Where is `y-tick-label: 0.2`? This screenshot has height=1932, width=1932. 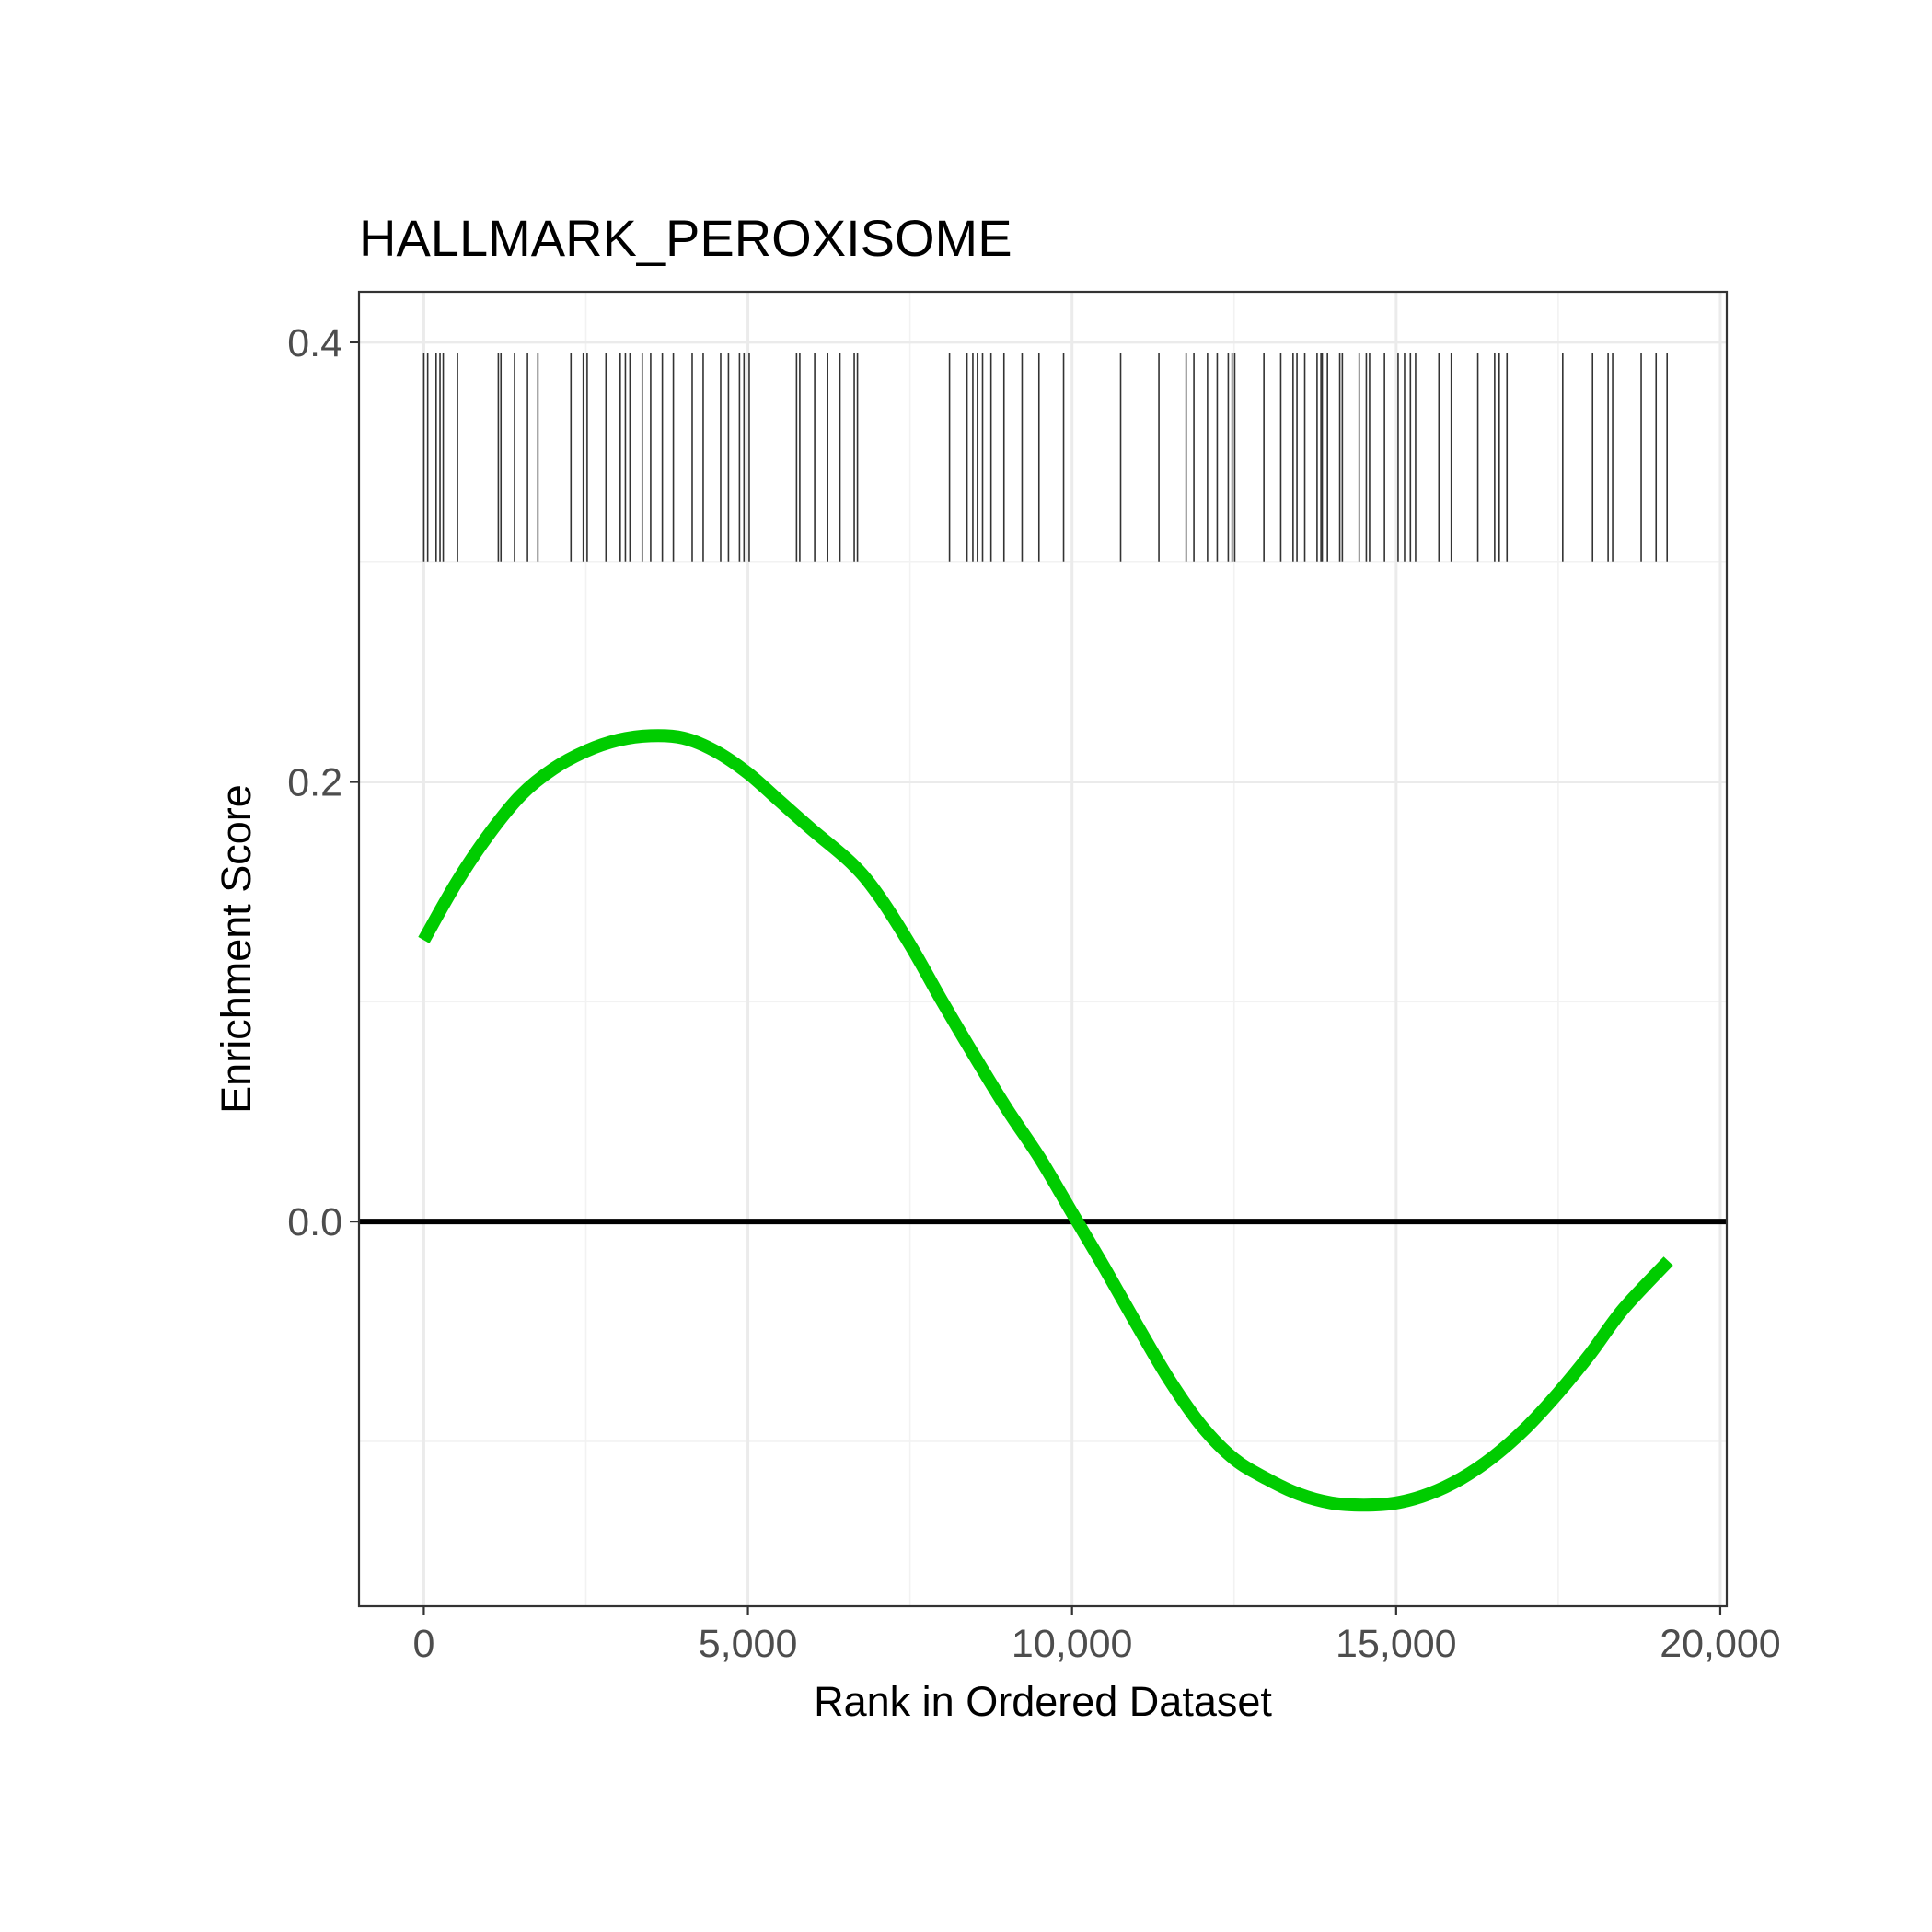 y-tick-label: 0.2 is located at coordinates (314, 783).